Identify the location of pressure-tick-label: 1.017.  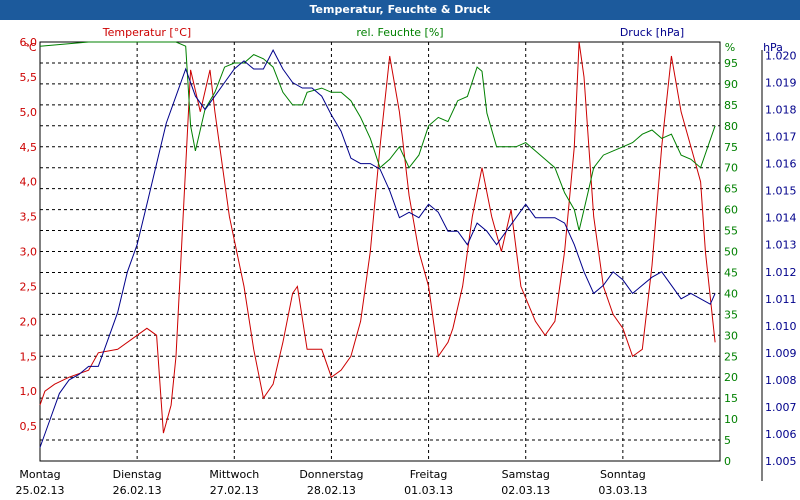
(781, 137).